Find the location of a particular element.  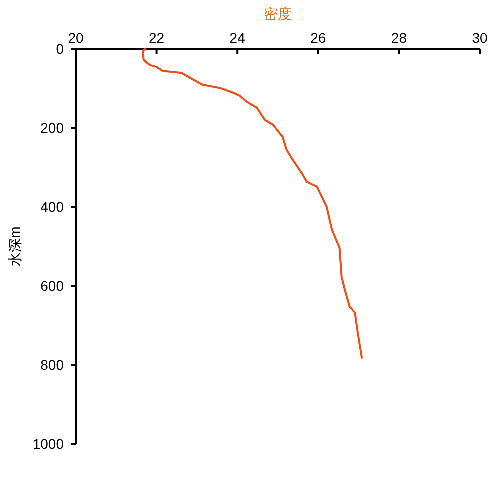

y-tick-label: 800 is located at coordinates (52, 365).